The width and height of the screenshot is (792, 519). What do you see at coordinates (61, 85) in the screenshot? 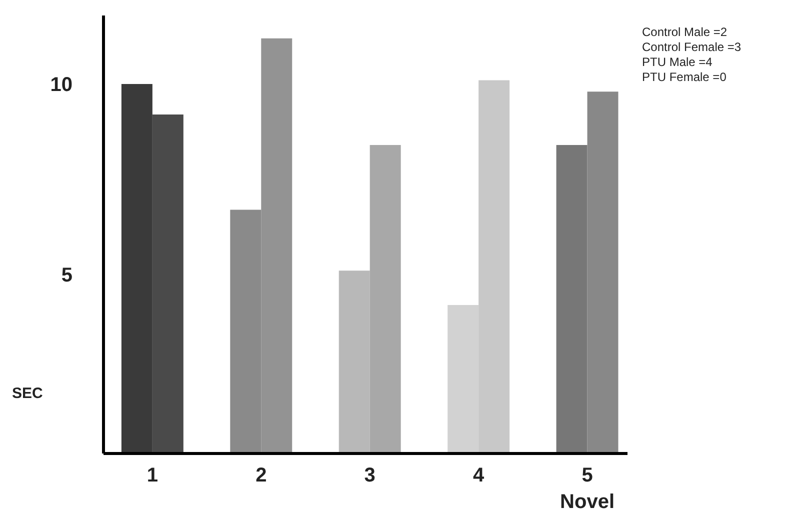
I see `y-tick-label: 10` at bounding box center [61, 85].